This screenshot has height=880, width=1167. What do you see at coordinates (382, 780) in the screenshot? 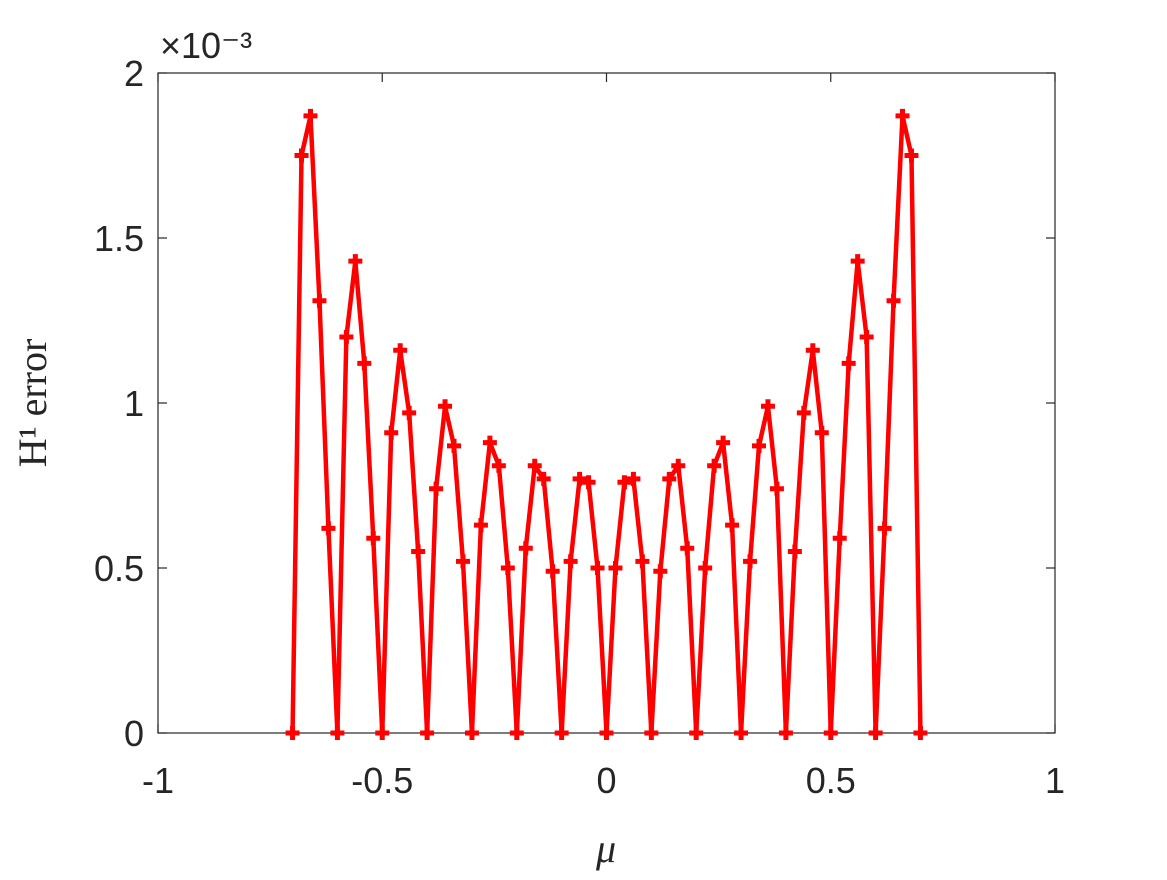
I see `x-tick-label: -0.5` at bounding box center [382, 780].